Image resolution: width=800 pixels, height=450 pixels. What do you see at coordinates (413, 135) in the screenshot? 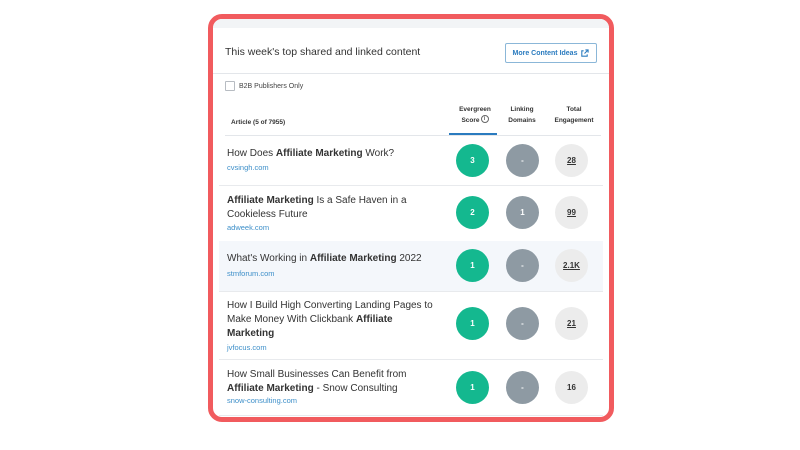
I see `header-divider` at bounding box center [413, 135].